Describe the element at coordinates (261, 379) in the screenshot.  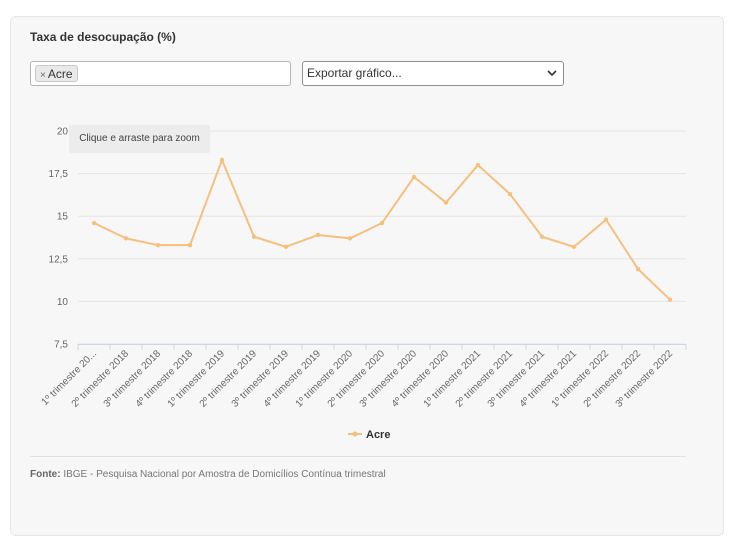
I see `x-tick-label: 3º trimestre 2019` at that location.